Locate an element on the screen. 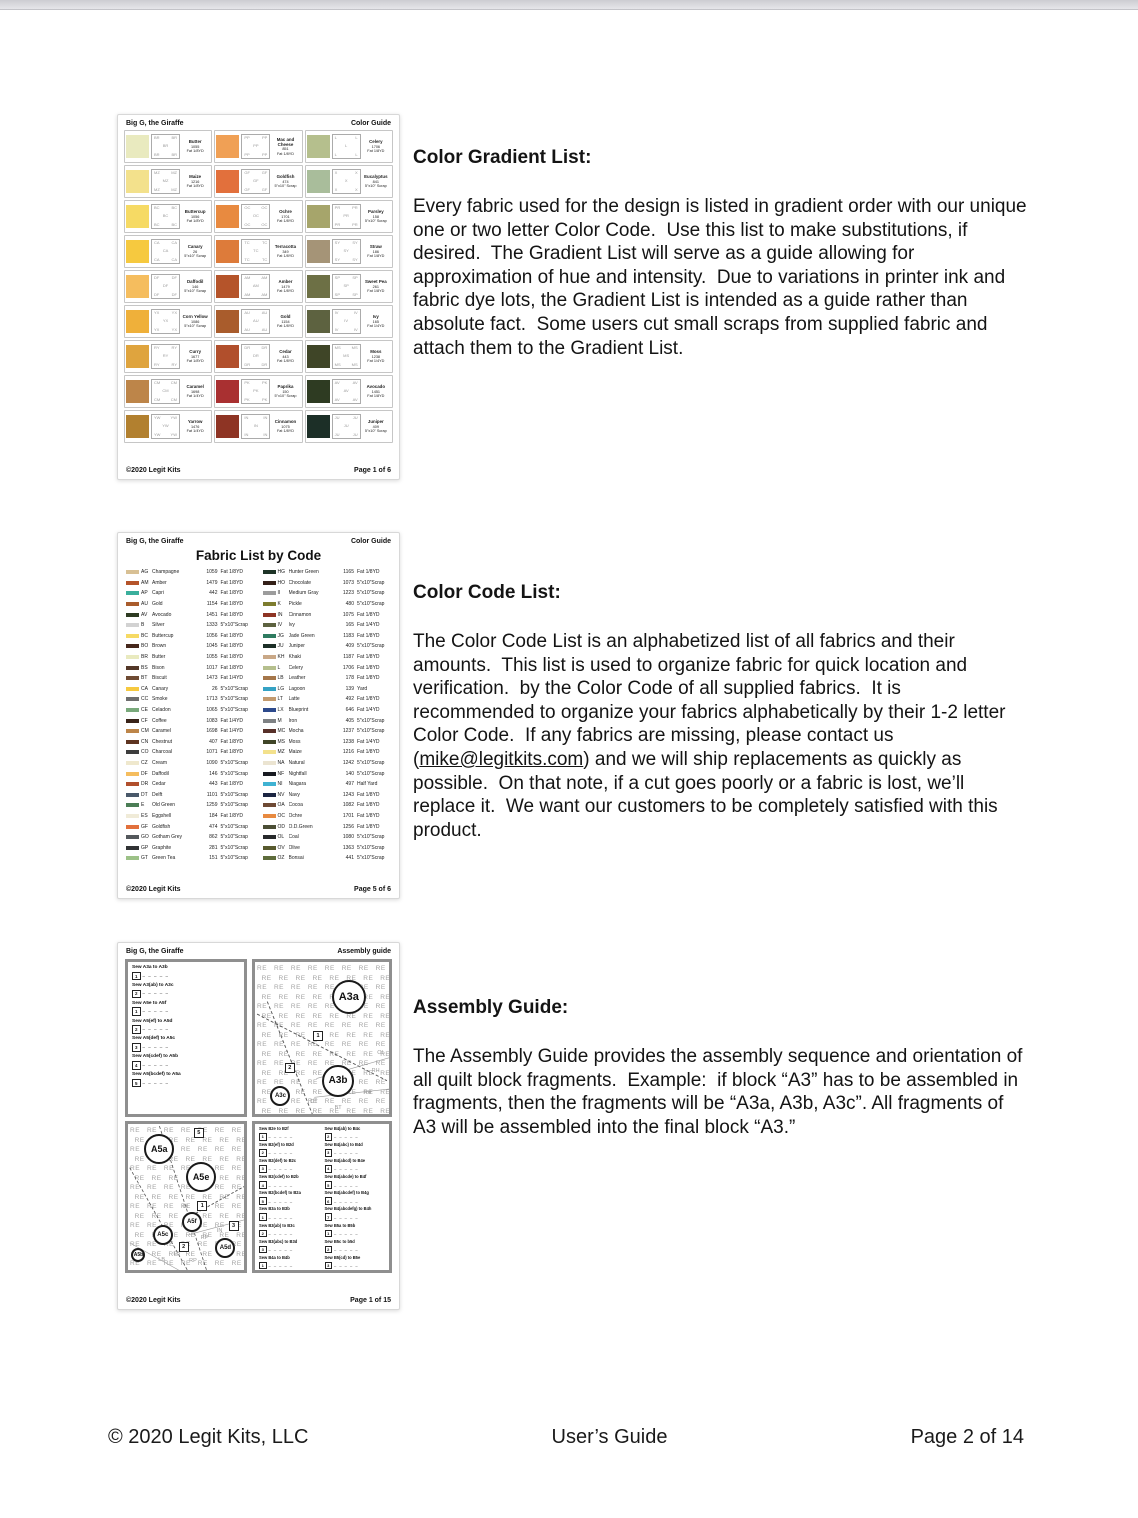 Image resolution: width=1138 pixels, height=1518 pixels. step-number: 5 is located at coordinates (263, 1201).